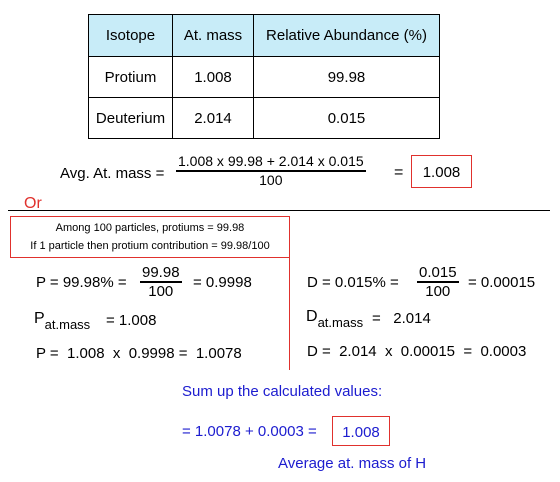 The image size is (560, 482). What do you see at coordinates (352, 463) in the screenshot?
I see `summary-caption: Average at. mass of H` at bounding box center [352, 463].